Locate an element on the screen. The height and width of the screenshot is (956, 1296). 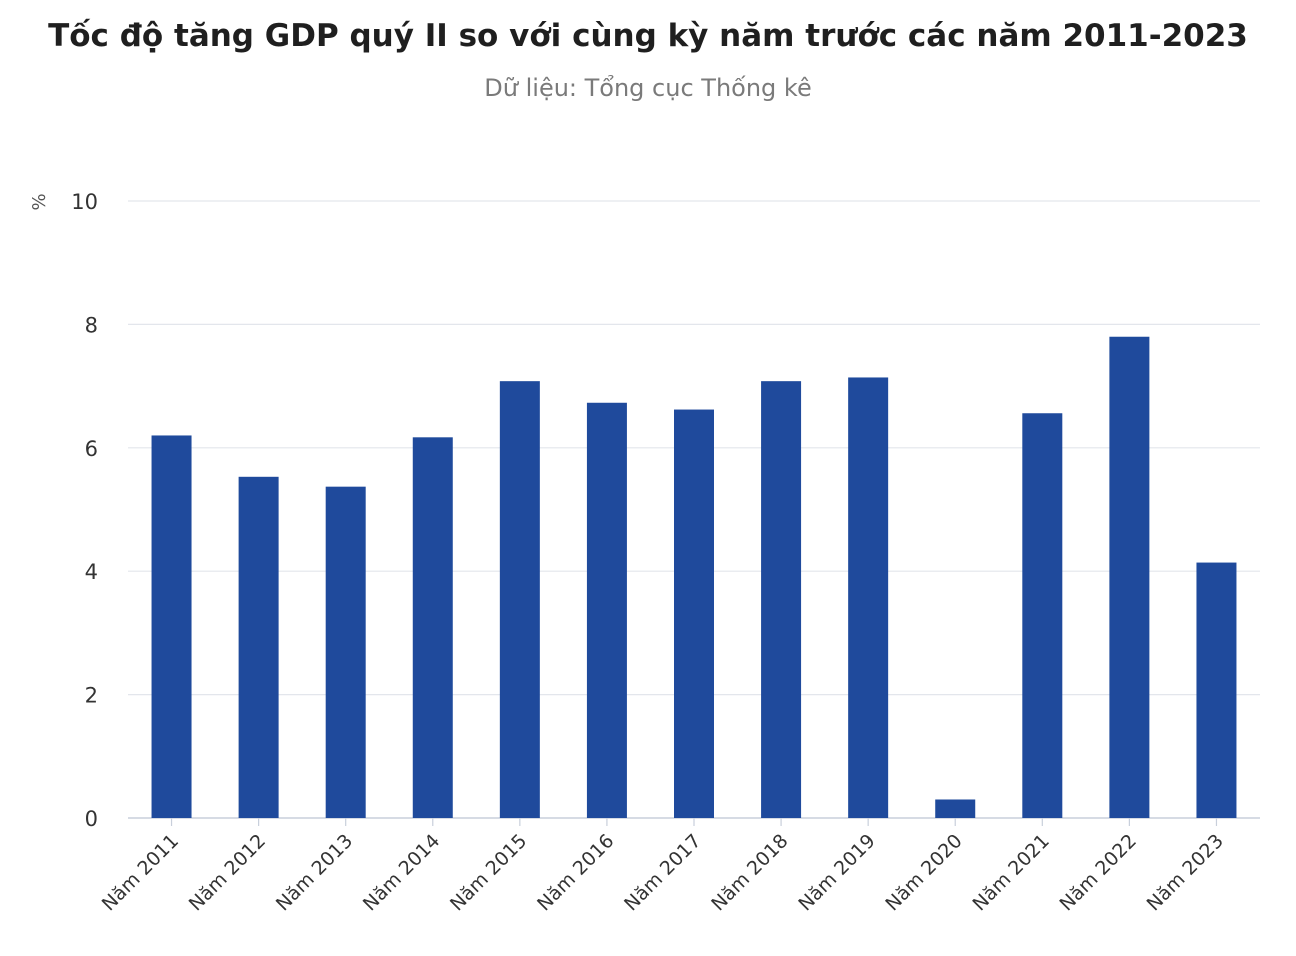
y-tick-label: 0 is located at coordinates (91, 819).